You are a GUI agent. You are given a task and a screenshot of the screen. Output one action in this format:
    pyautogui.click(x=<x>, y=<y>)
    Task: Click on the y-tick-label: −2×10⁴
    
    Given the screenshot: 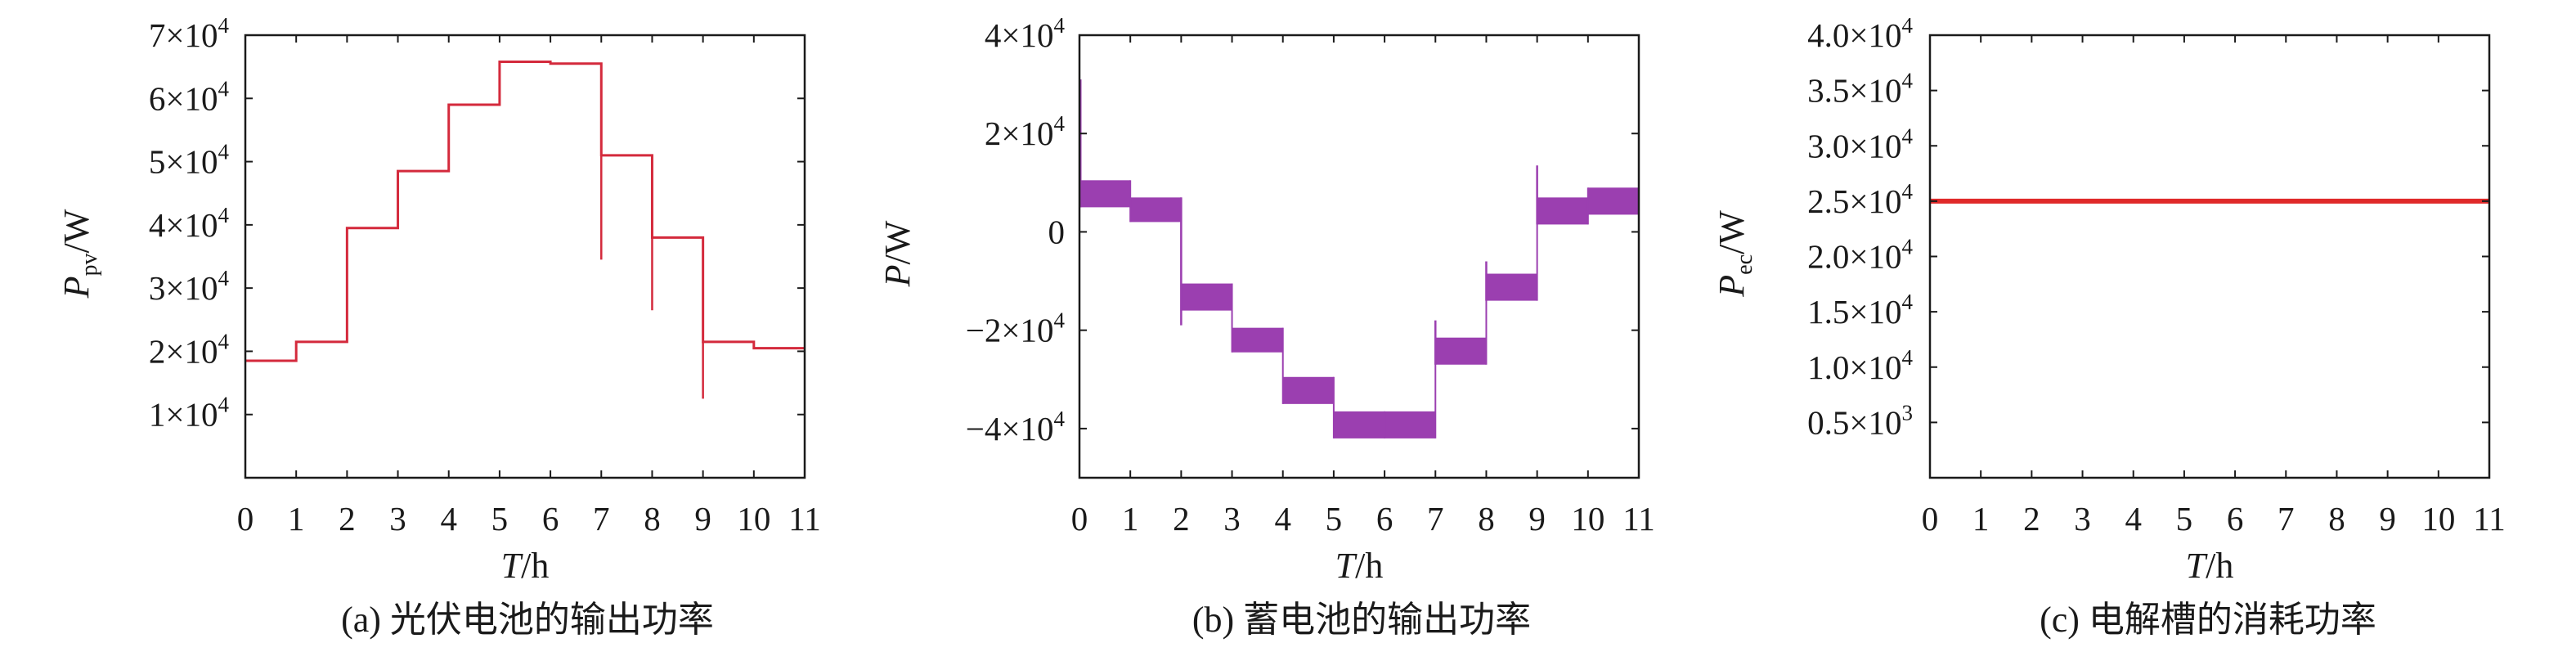 What is the action you would take?
    pyautogui.click(x=1016, y=328)
    